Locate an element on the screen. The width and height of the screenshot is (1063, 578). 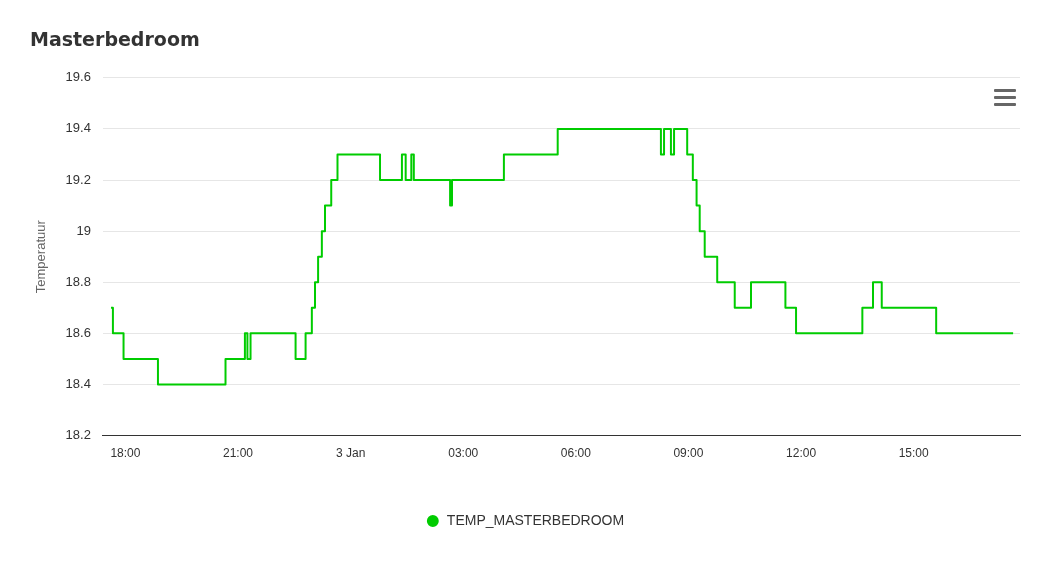
y-axis-title: Temperatuur is located at coordinates (41, 256).